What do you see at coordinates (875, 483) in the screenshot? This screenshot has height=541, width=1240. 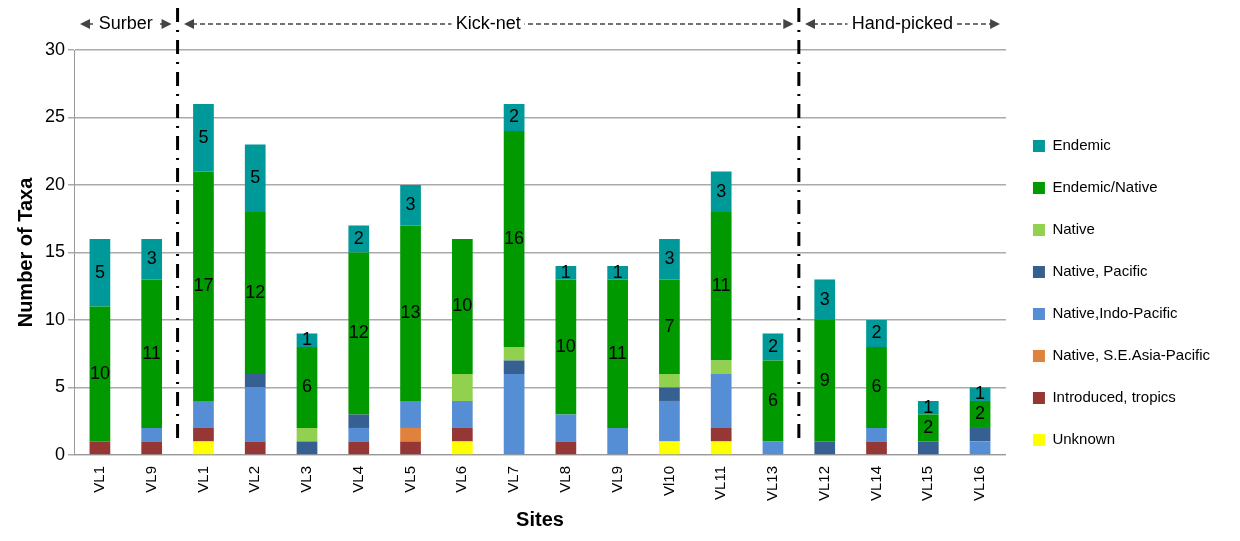 I see `x-tick-label: VL14` at bounding box center [875, 483].